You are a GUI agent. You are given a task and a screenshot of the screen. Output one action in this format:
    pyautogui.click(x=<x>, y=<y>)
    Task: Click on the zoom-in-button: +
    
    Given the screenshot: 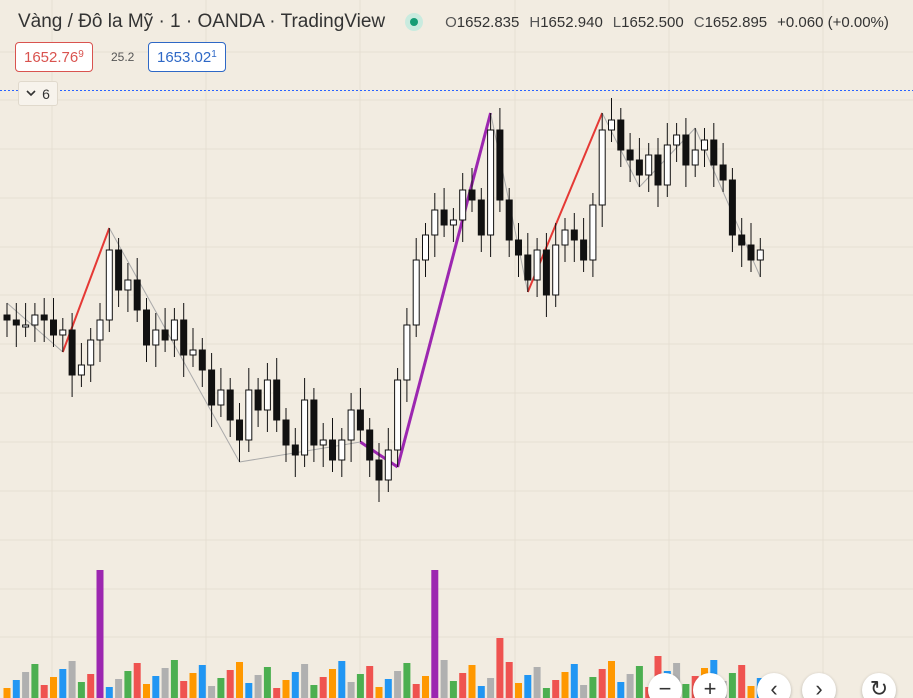 What is the action you would take?
    pyautogui.click(x=710, y=685)
    